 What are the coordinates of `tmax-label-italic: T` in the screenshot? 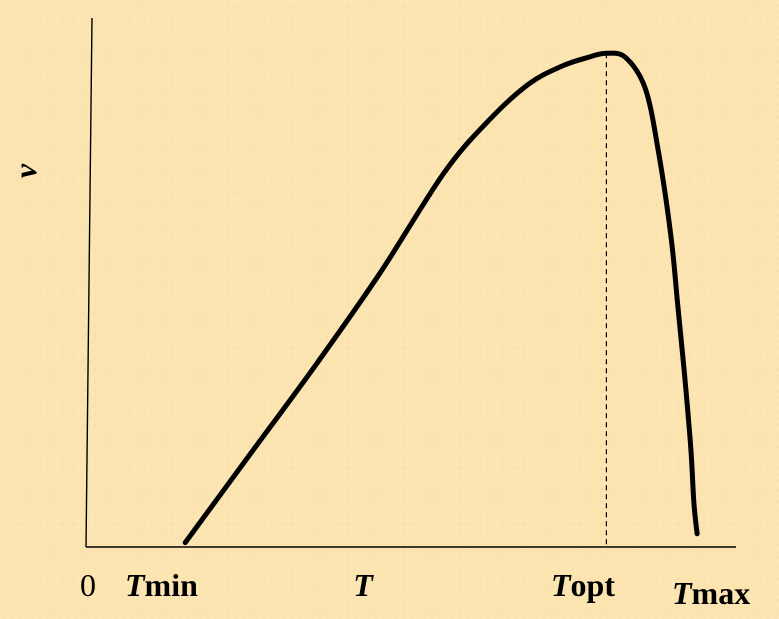 It's located at (682, 593).